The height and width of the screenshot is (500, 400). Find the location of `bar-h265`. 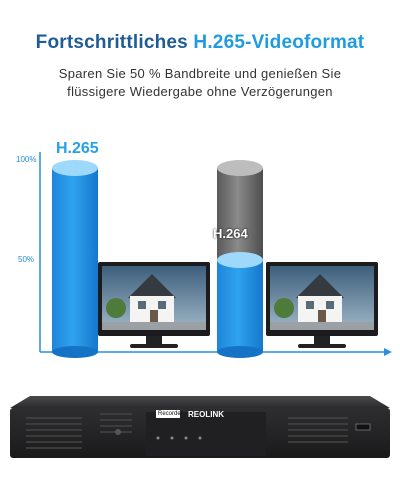

bar-h265 is located at coordinates (75, 259).